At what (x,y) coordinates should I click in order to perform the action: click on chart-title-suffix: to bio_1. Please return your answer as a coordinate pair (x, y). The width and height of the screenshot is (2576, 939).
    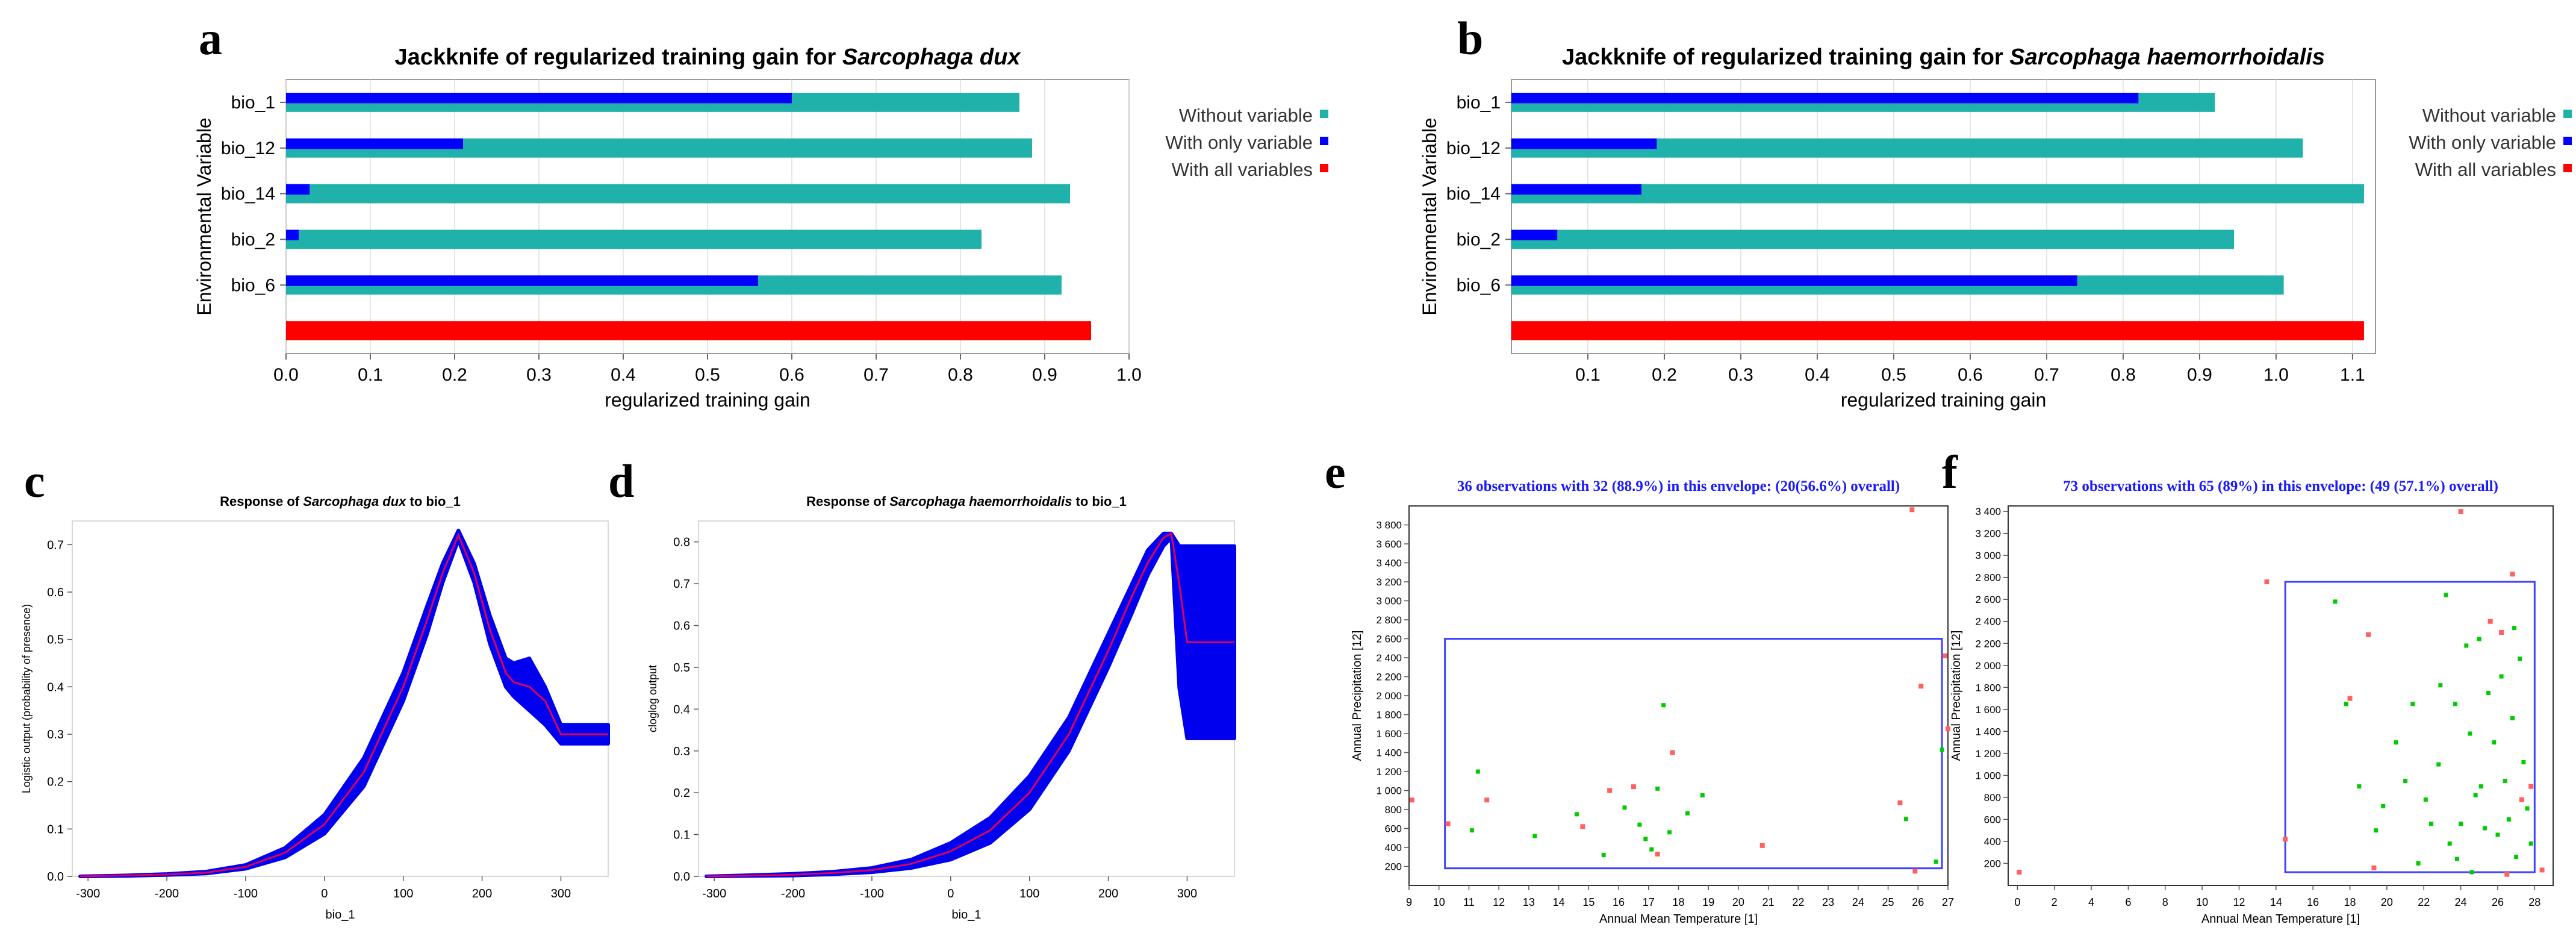
    Looking at the image, I should click on (1099, 501).